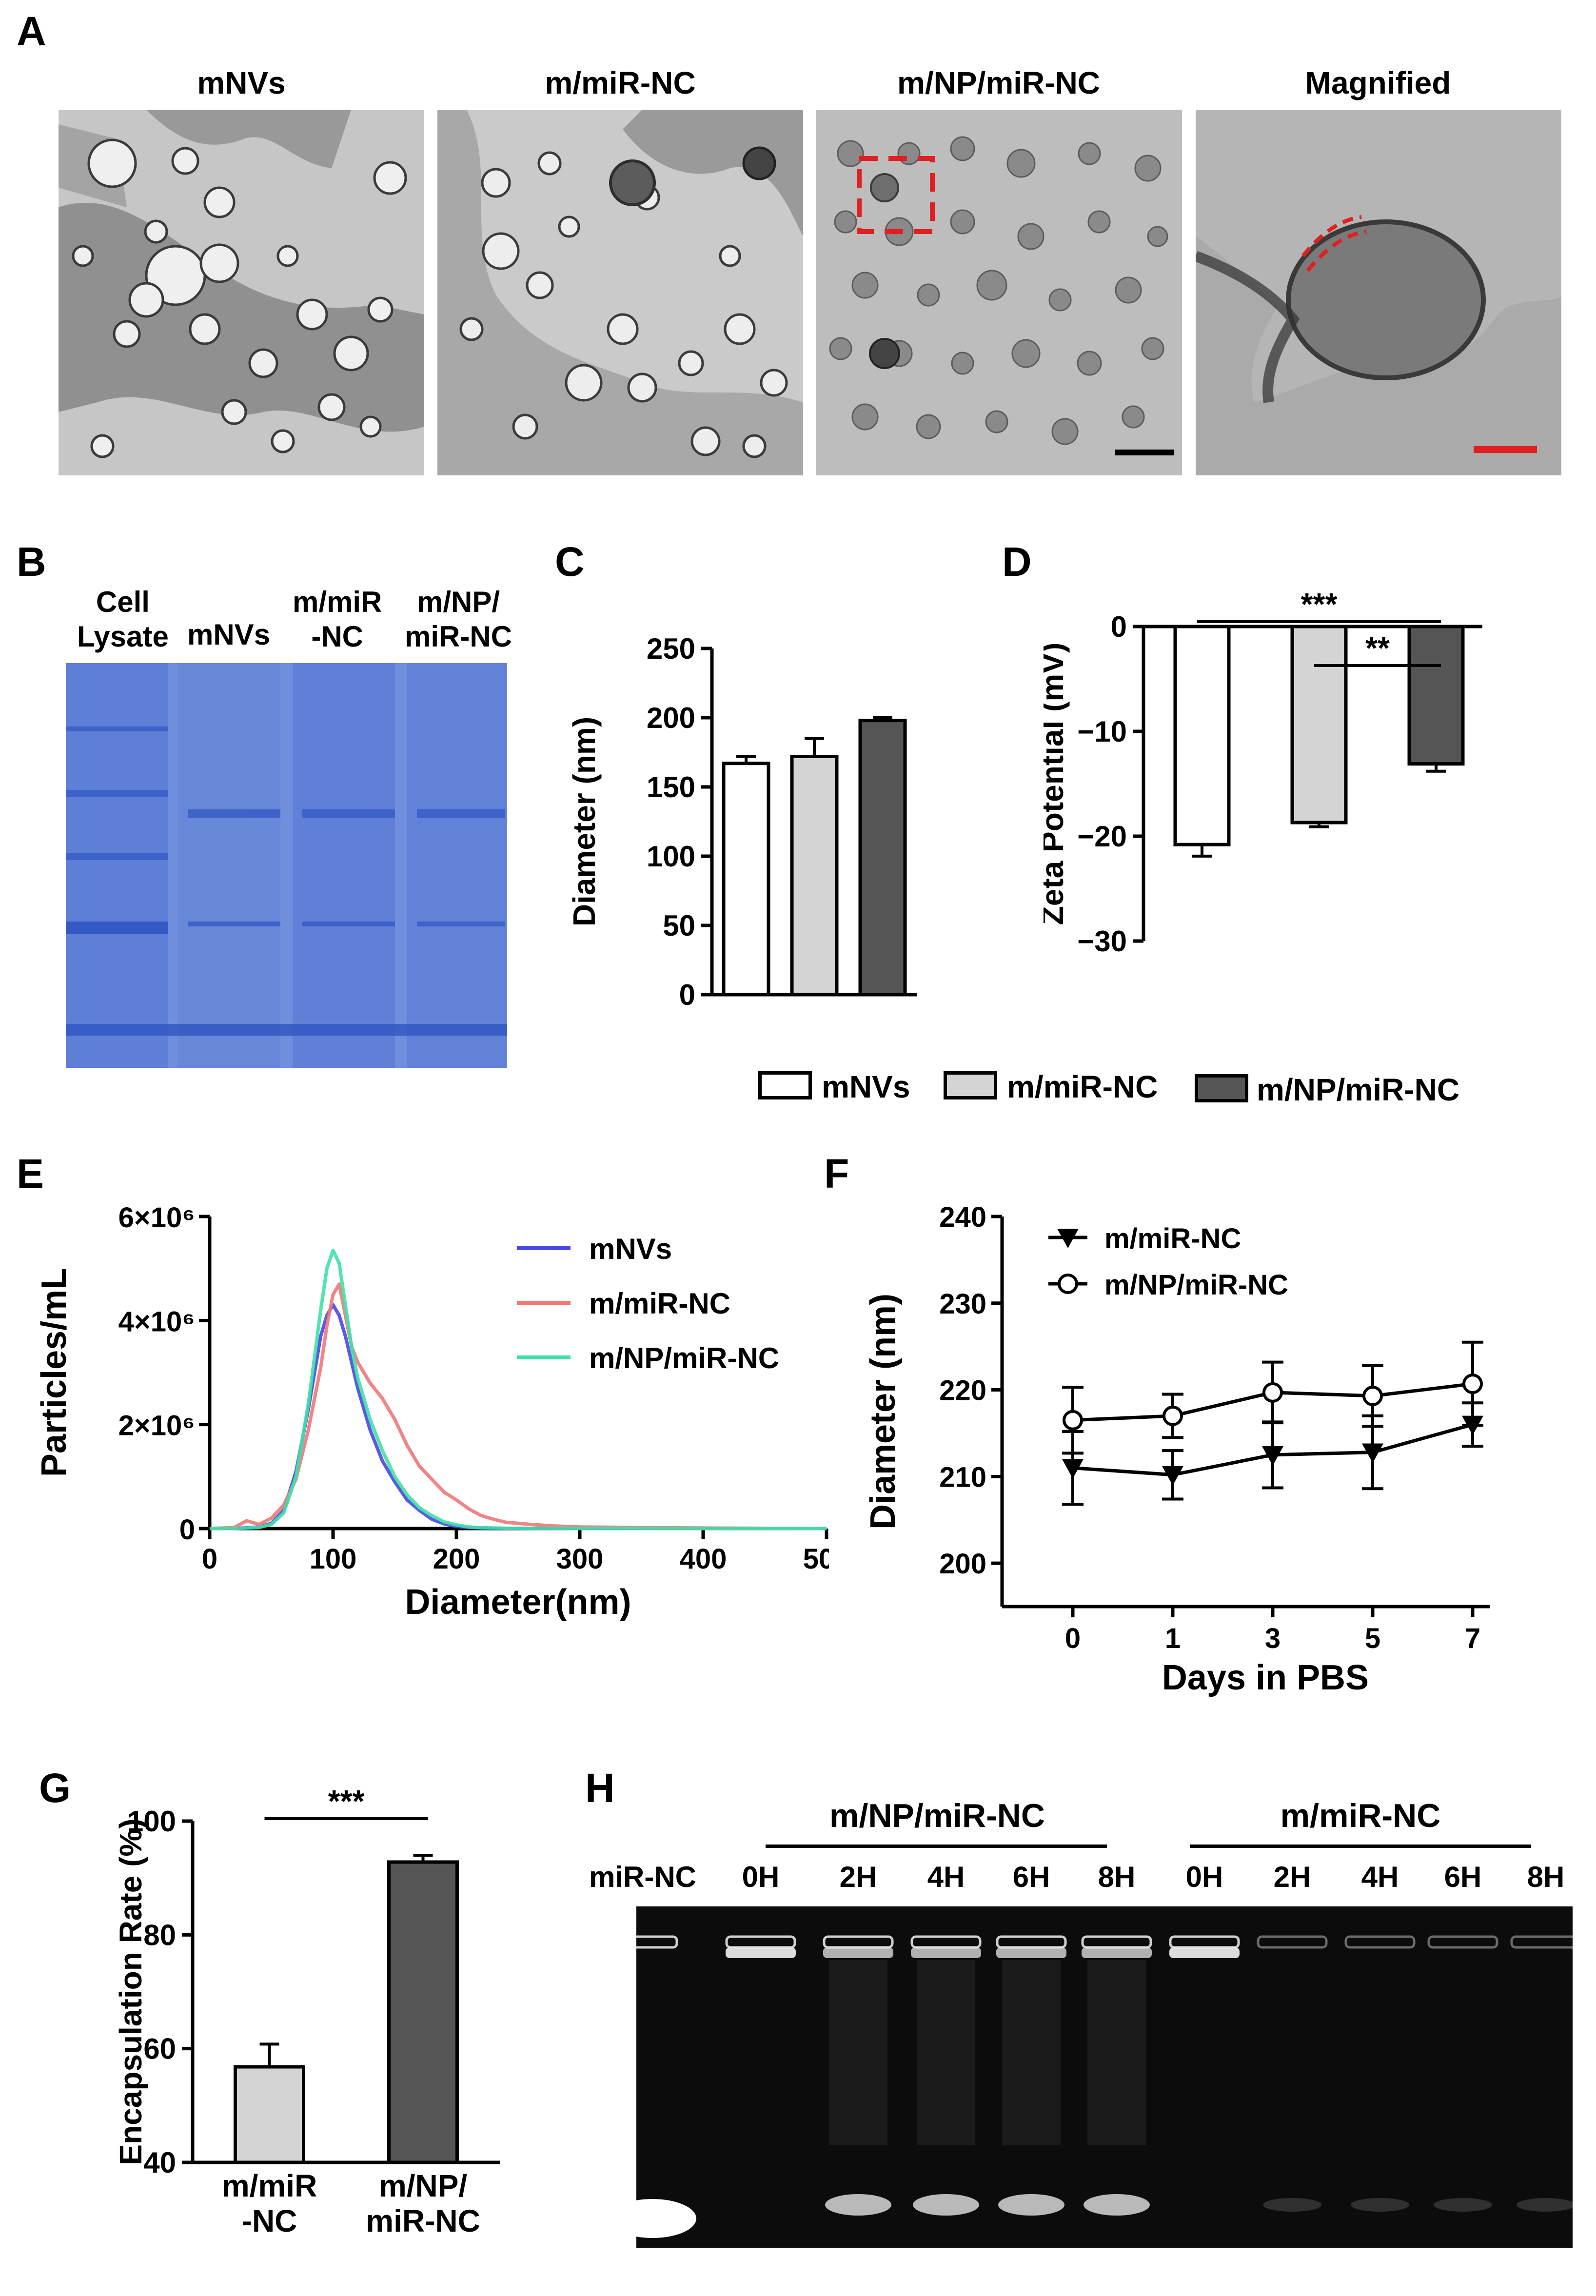 The height and width of the screenshot is (2296, 1596). What do you see at coordinates (1265, 1678) in the screenshot?
I see `chart-f-xlabel: Days in PBS` at bounding box center [1265, 1678].